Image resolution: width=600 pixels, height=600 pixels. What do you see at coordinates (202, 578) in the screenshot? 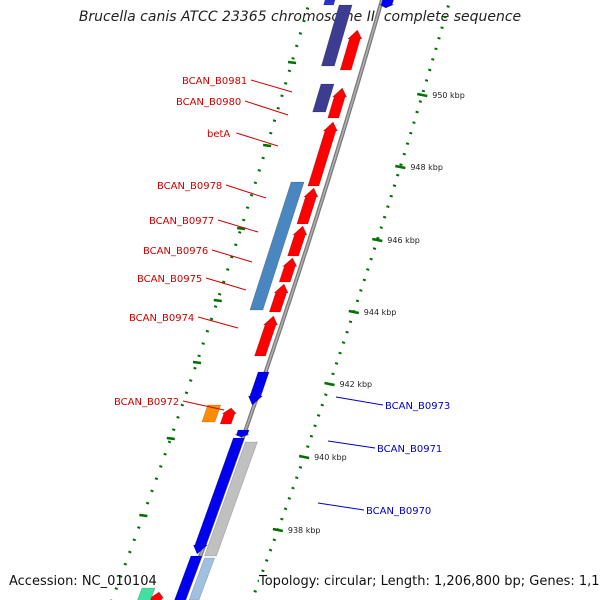
I see `gene-pale-bottom` at bounding box center [202, 578].